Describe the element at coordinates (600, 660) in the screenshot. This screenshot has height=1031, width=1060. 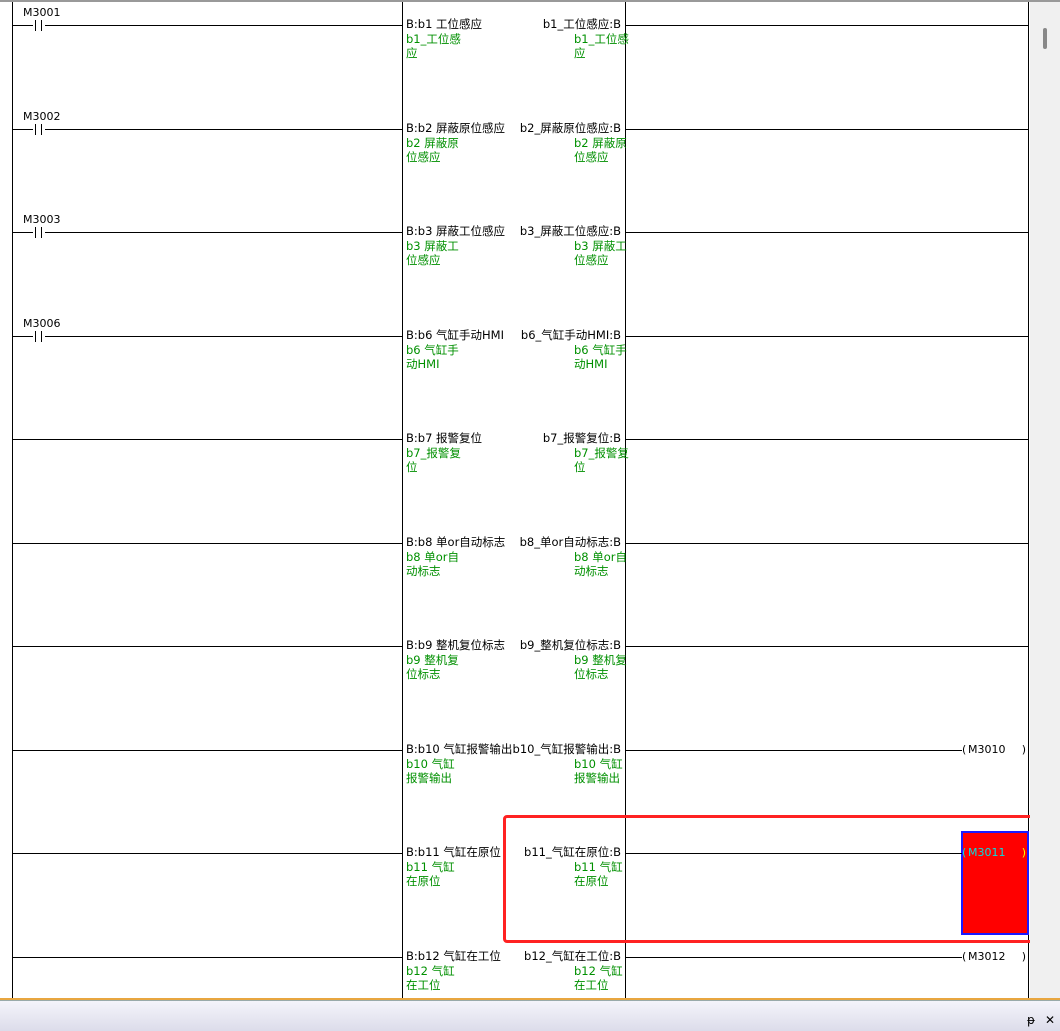
I see `output-comment: b9 整机复` at that location.